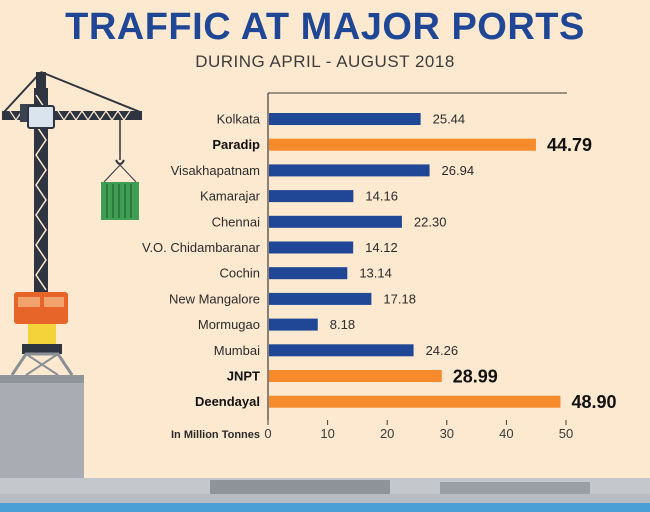 The height and width of the screenshot is (512, 650). Describe the element at coordinates (308, 273) in the screenshot. I see `bar-cochin` at that location.